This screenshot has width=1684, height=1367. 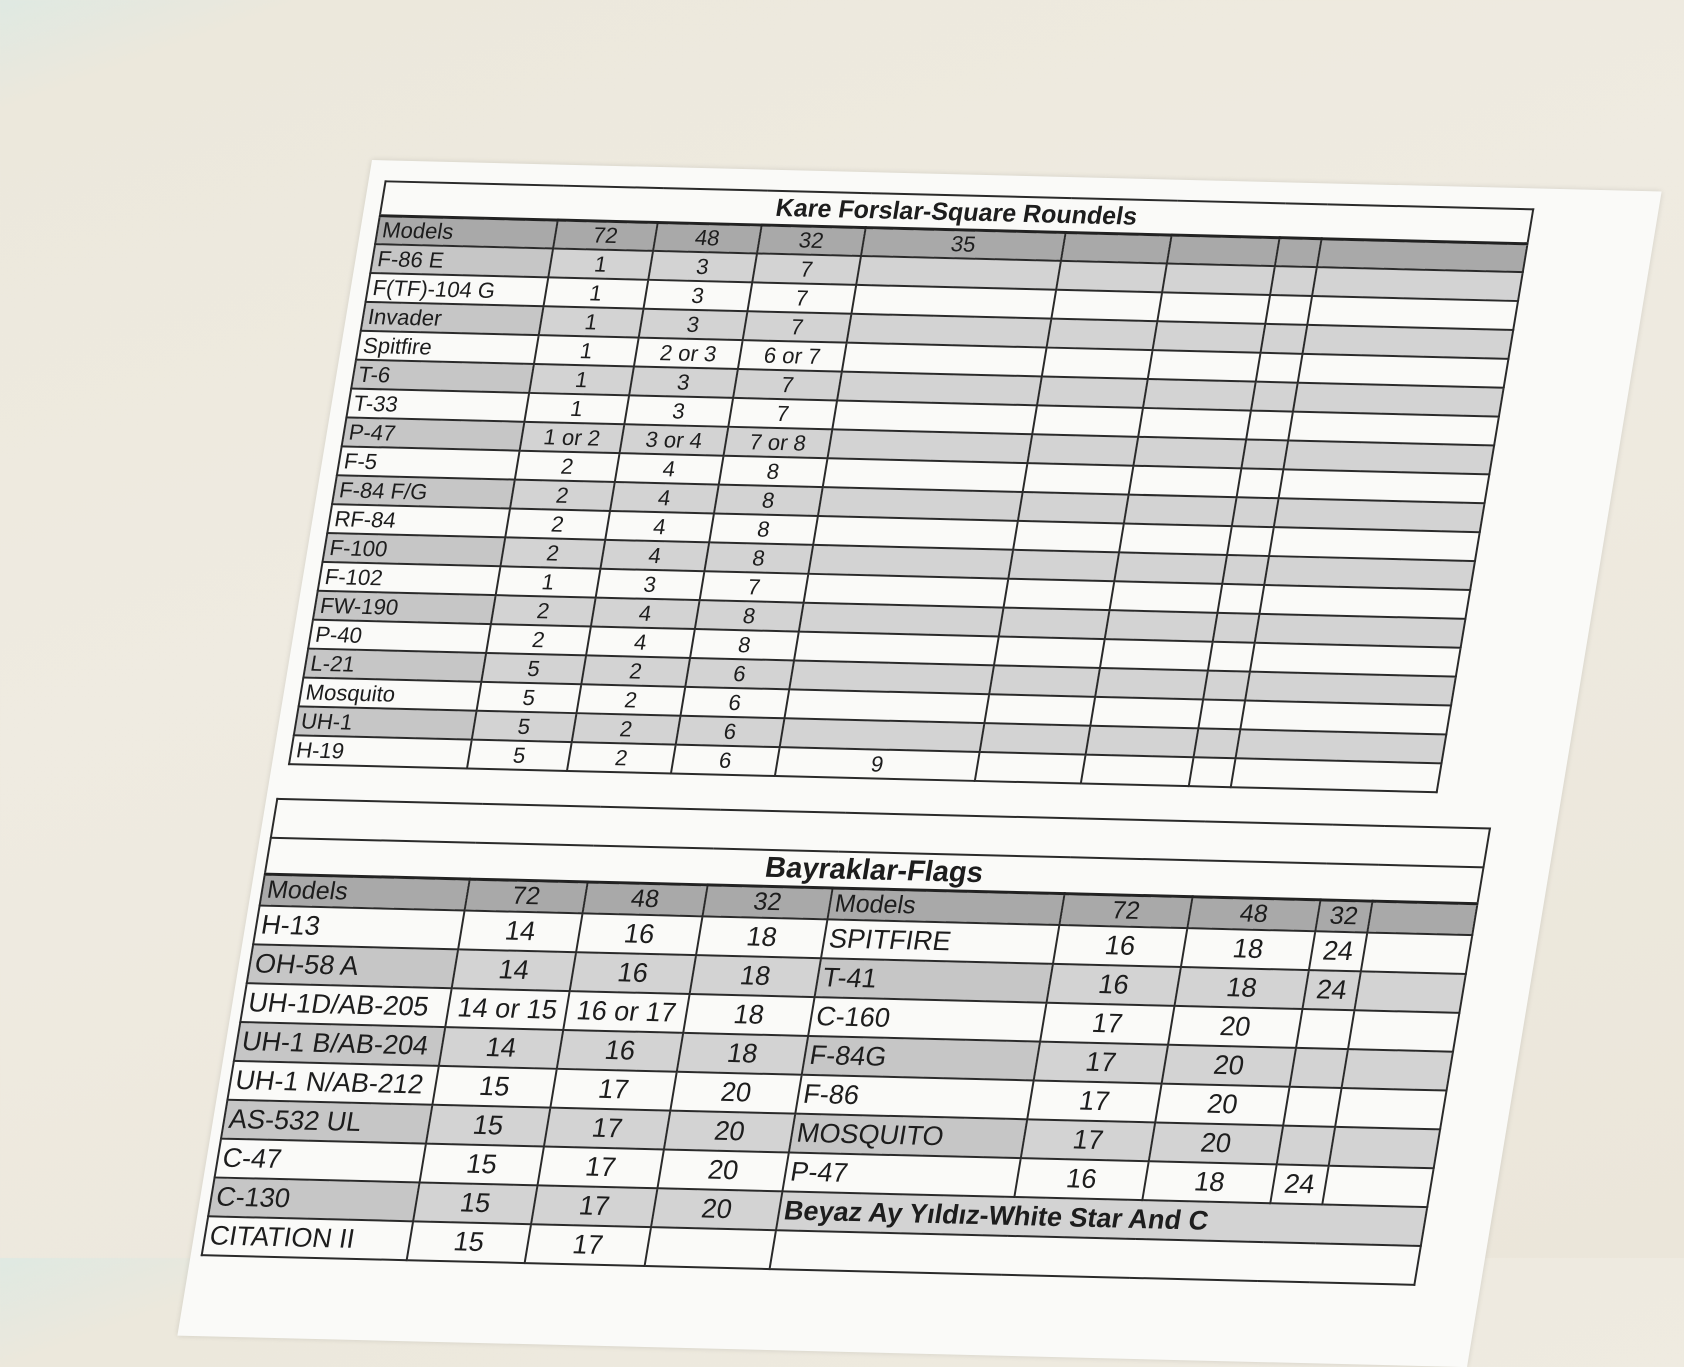 I want to click on model-cell: P-47, so click(x=433, y=434).